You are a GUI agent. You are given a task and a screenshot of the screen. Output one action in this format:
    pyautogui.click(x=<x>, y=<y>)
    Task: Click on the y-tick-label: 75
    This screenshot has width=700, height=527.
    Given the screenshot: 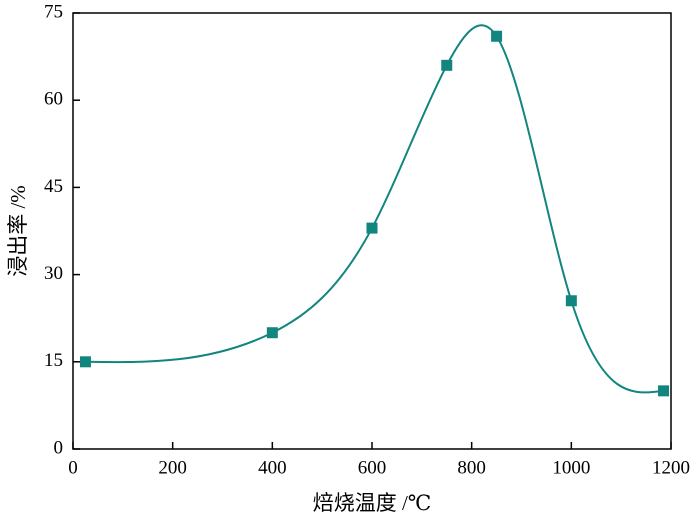 What is the action you would take?
    pyautogui.click(x=53, y=11)
    